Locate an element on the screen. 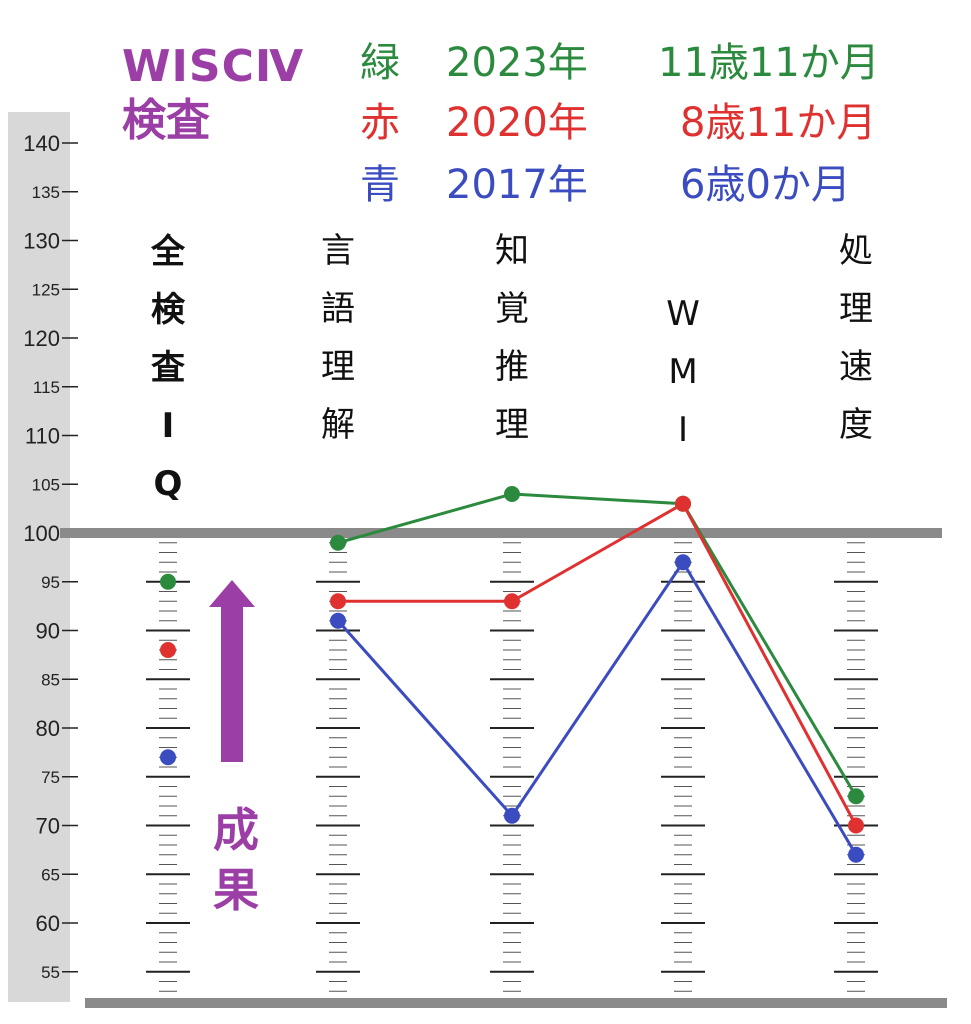 This screenshot has width=971, height=1024. category-label-char: 言 is located at coordinates (338, 251).